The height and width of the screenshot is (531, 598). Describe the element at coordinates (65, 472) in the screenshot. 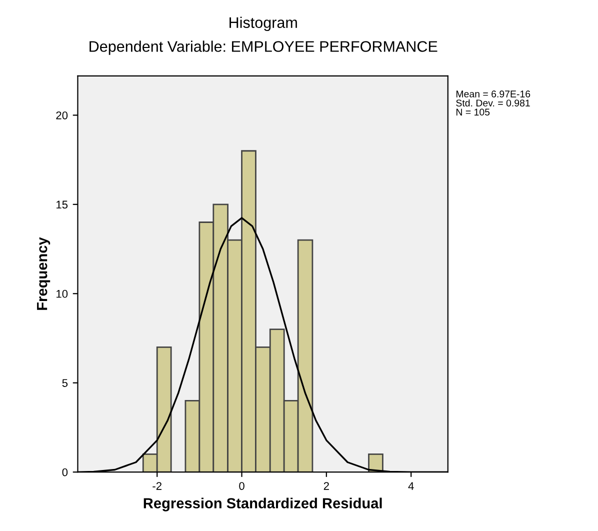

I see `y-tick-label: 0` at that location.